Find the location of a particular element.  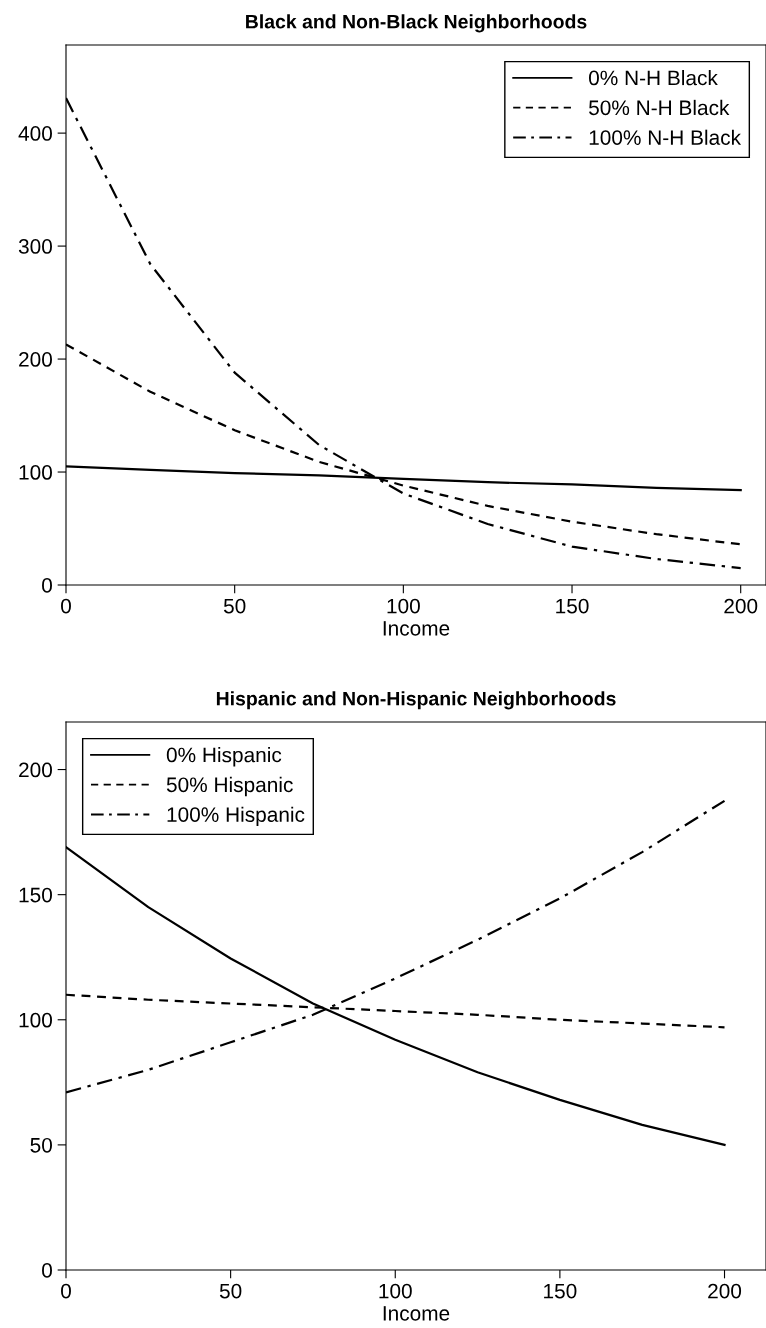

legend-label: 100% Hispanic is located at coordinates (236, 816).